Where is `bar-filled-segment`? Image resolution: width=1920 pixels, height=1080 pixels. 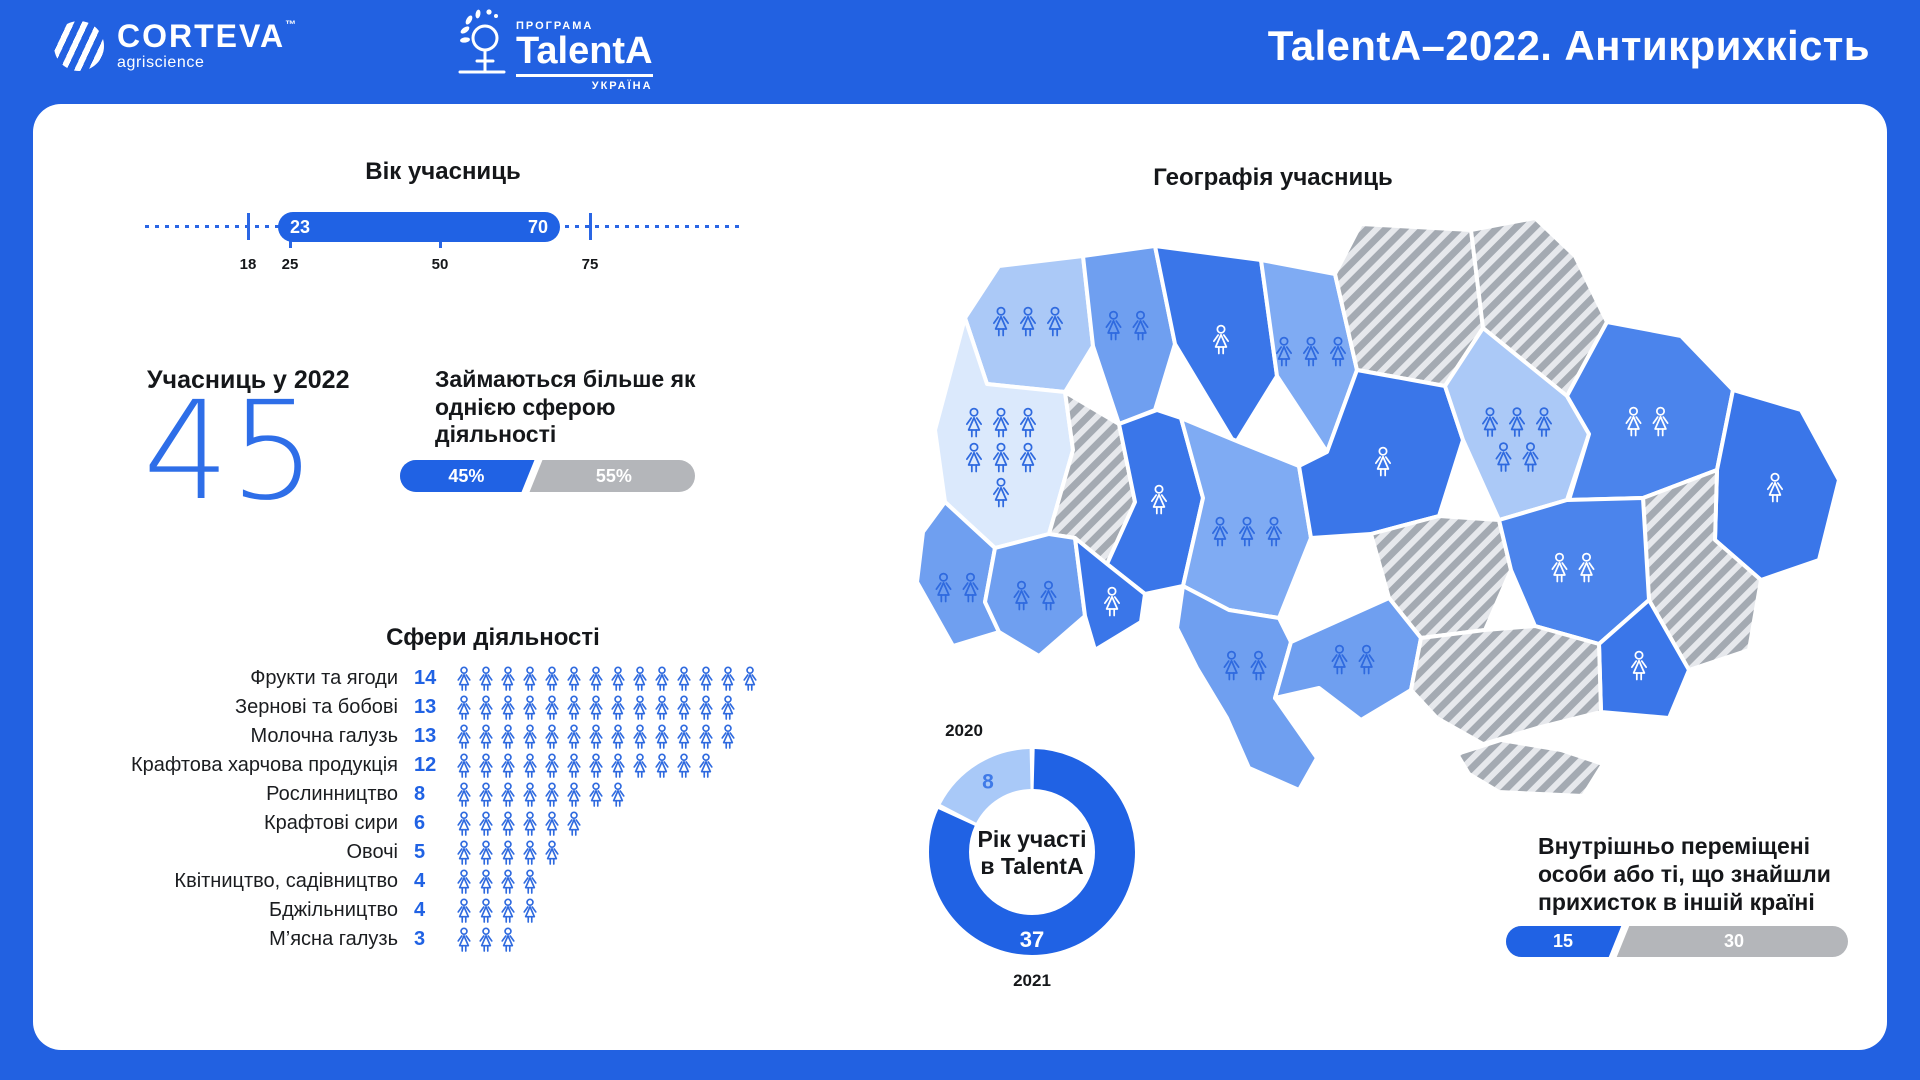
bar-filled-segment is located at coordinates (471, 476).